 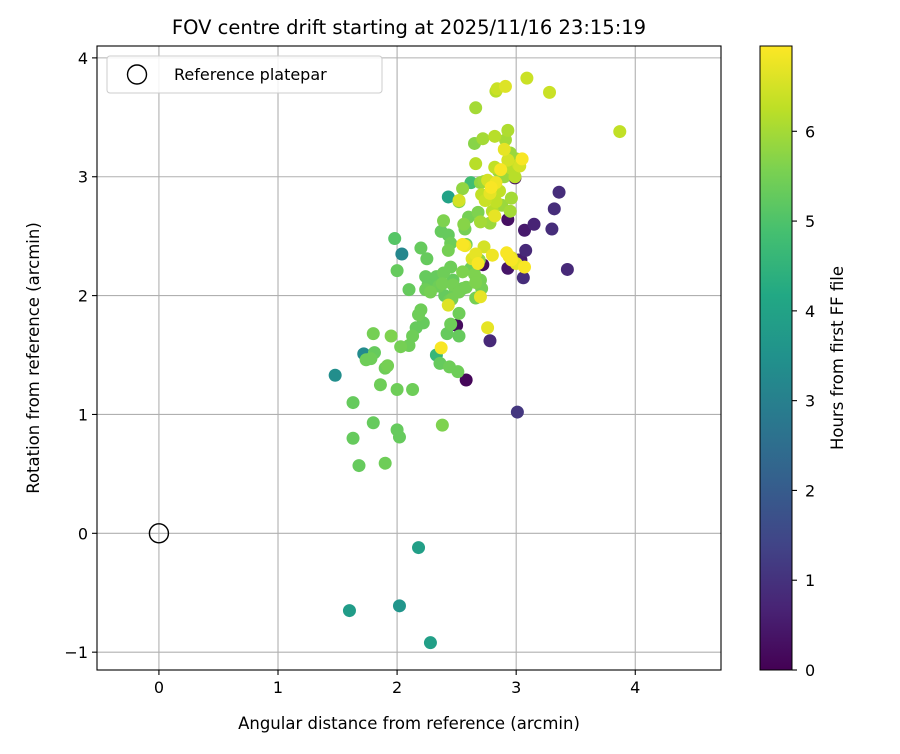 I want to click on colorbar-tick-label: 2, so click(x=810, y=490).